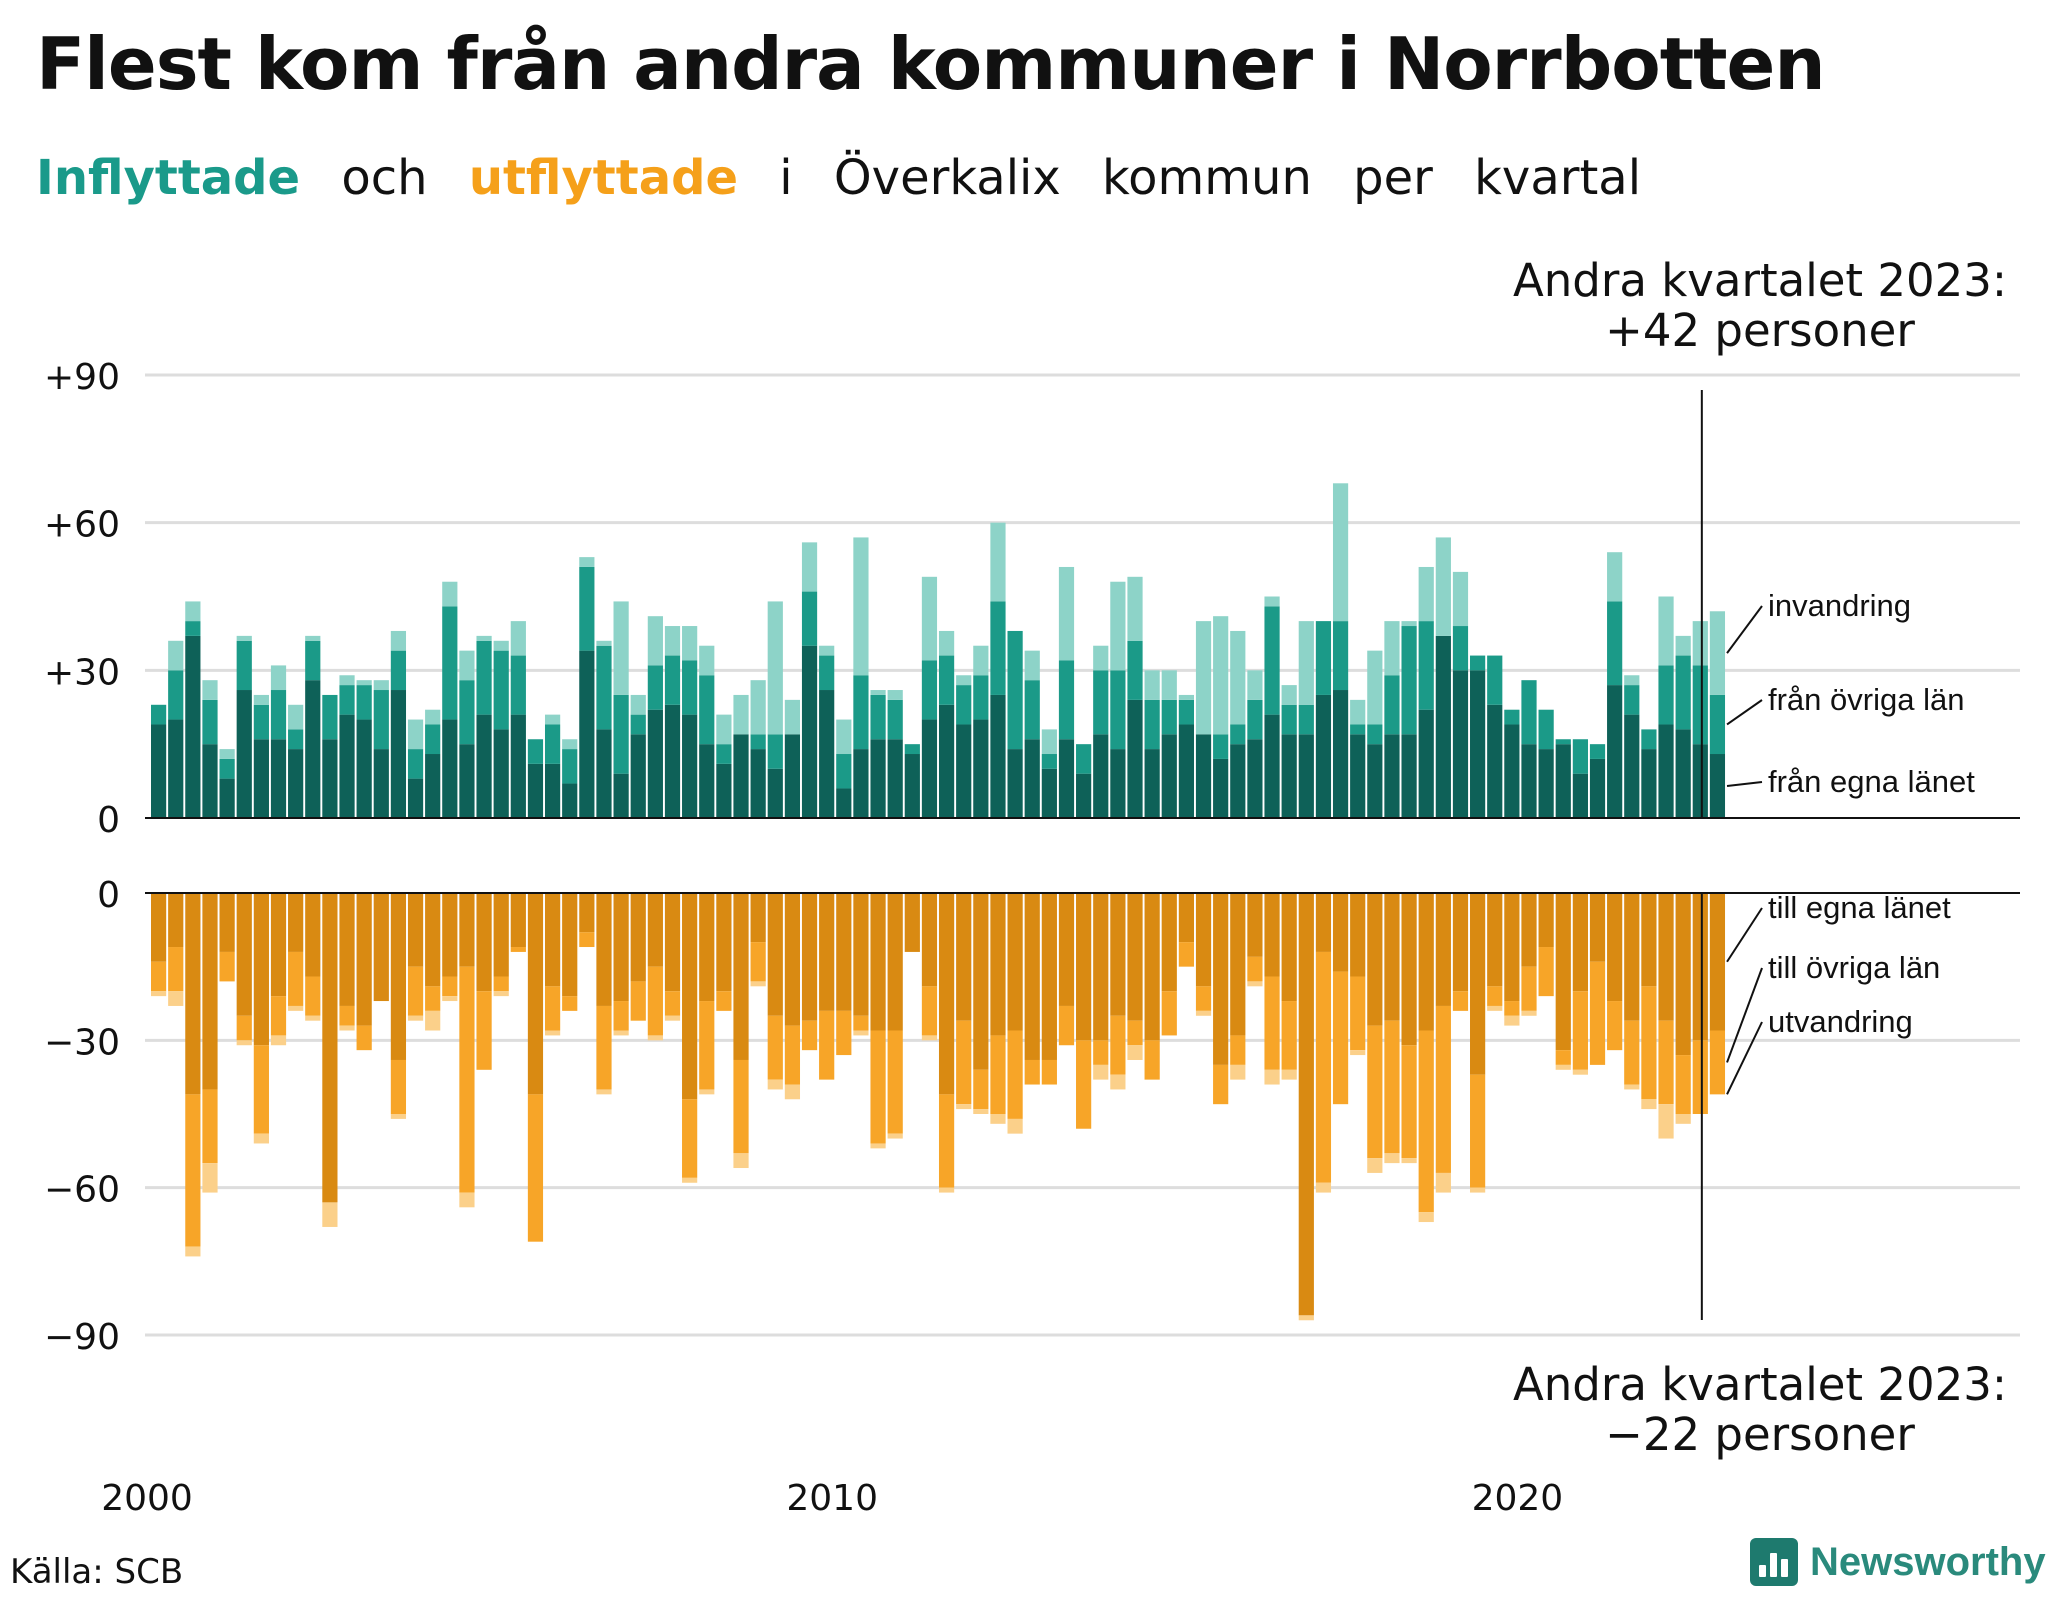 The height and width of the screenshot is (1600, 2048). What do you see at coordinates (1744, 712) in the screenshot?
I see `label-fran-ovriga-lan-leader` at bounding box center [1744, 712].